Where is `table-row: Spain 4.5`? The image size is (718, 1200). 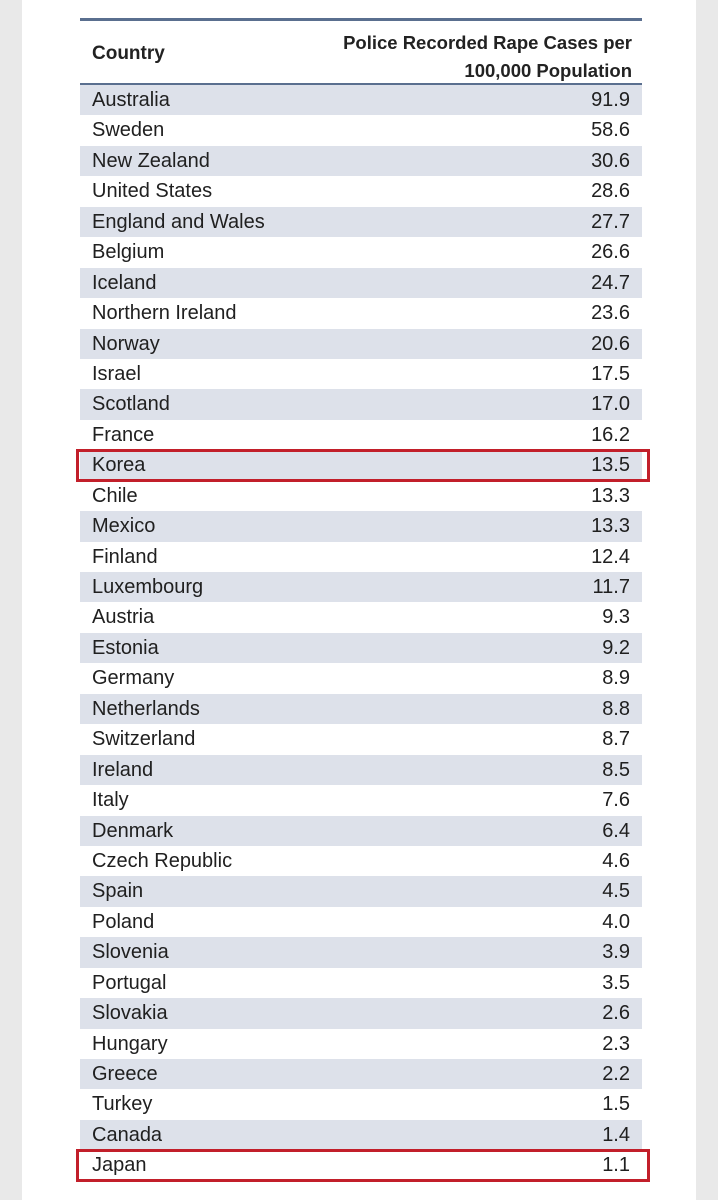
table-row: Spain 4.5 is located at coordinates (361, 891).